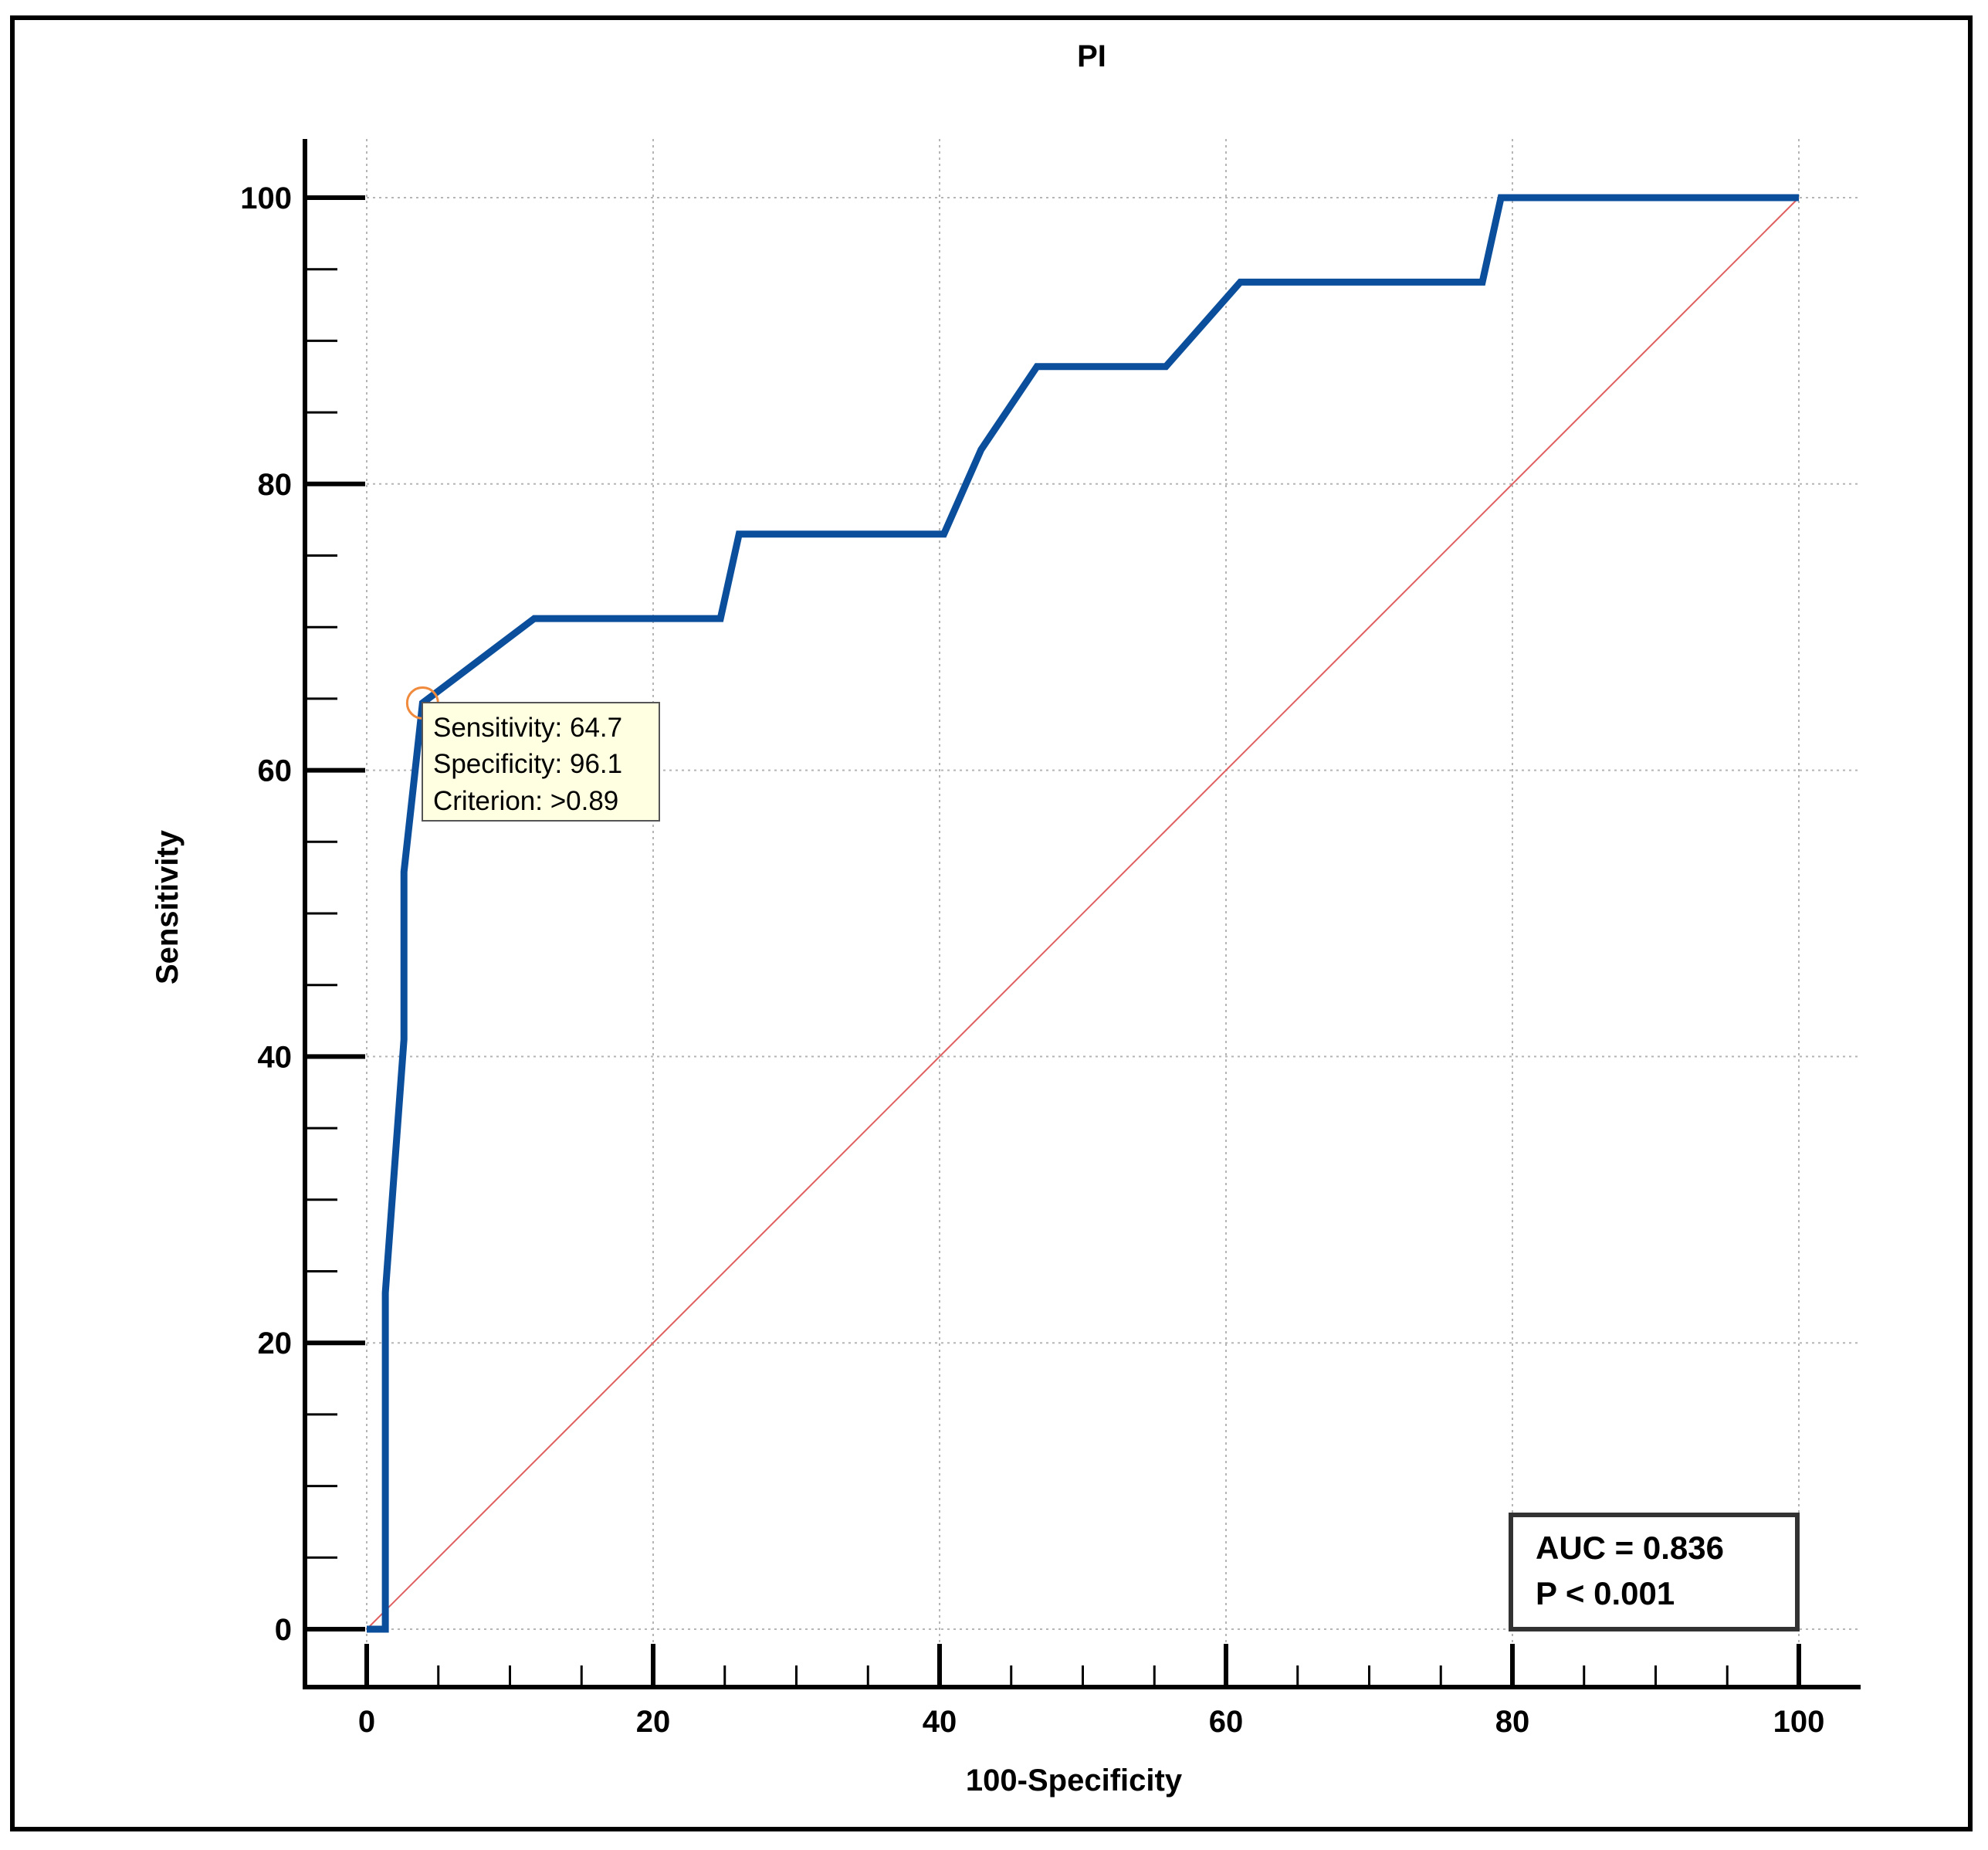 The width and height of the screenshot is (1988, 1850). Describe the element at coordinates (525, 801) in the screenshot. I see `tooltip-criterion: Criterion: >0.89` at that location.